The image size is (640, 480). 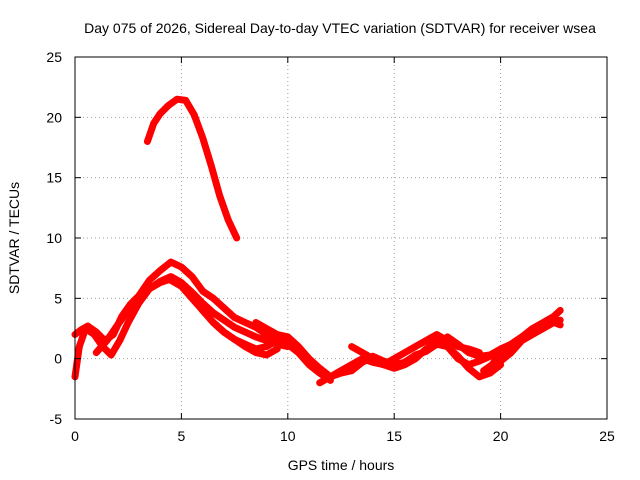 What do you see at coordinates (426, 354) in the screenshot?
I see `satellite-arc-7-line` at bounding box center [426, 354].